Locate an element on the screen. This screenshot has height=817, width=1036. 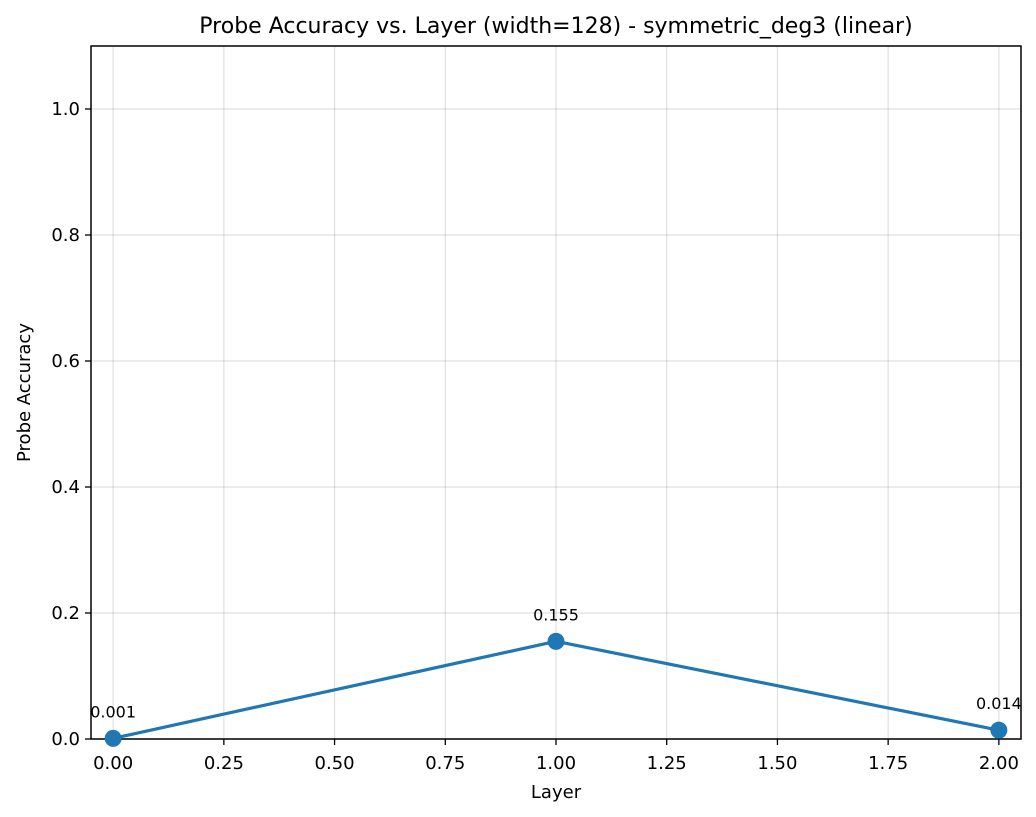
data-label: 0.155 is located at coordinates (556, 614).